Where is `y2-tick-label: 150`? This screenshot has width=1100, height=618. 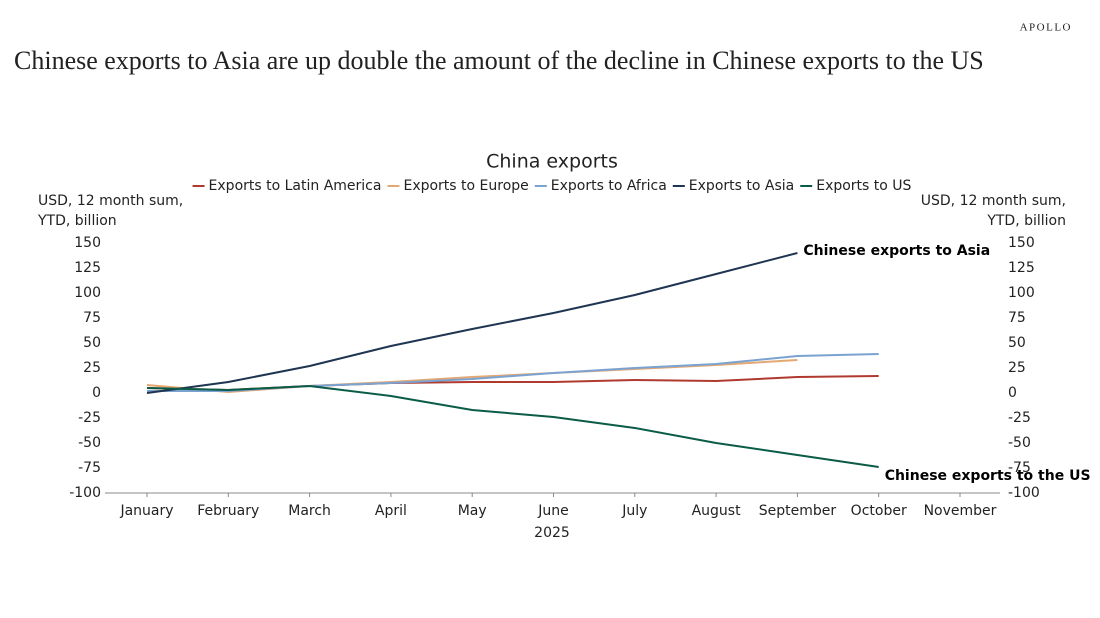
y2-tick-label: 150 is located at coordinates (1021, 243).